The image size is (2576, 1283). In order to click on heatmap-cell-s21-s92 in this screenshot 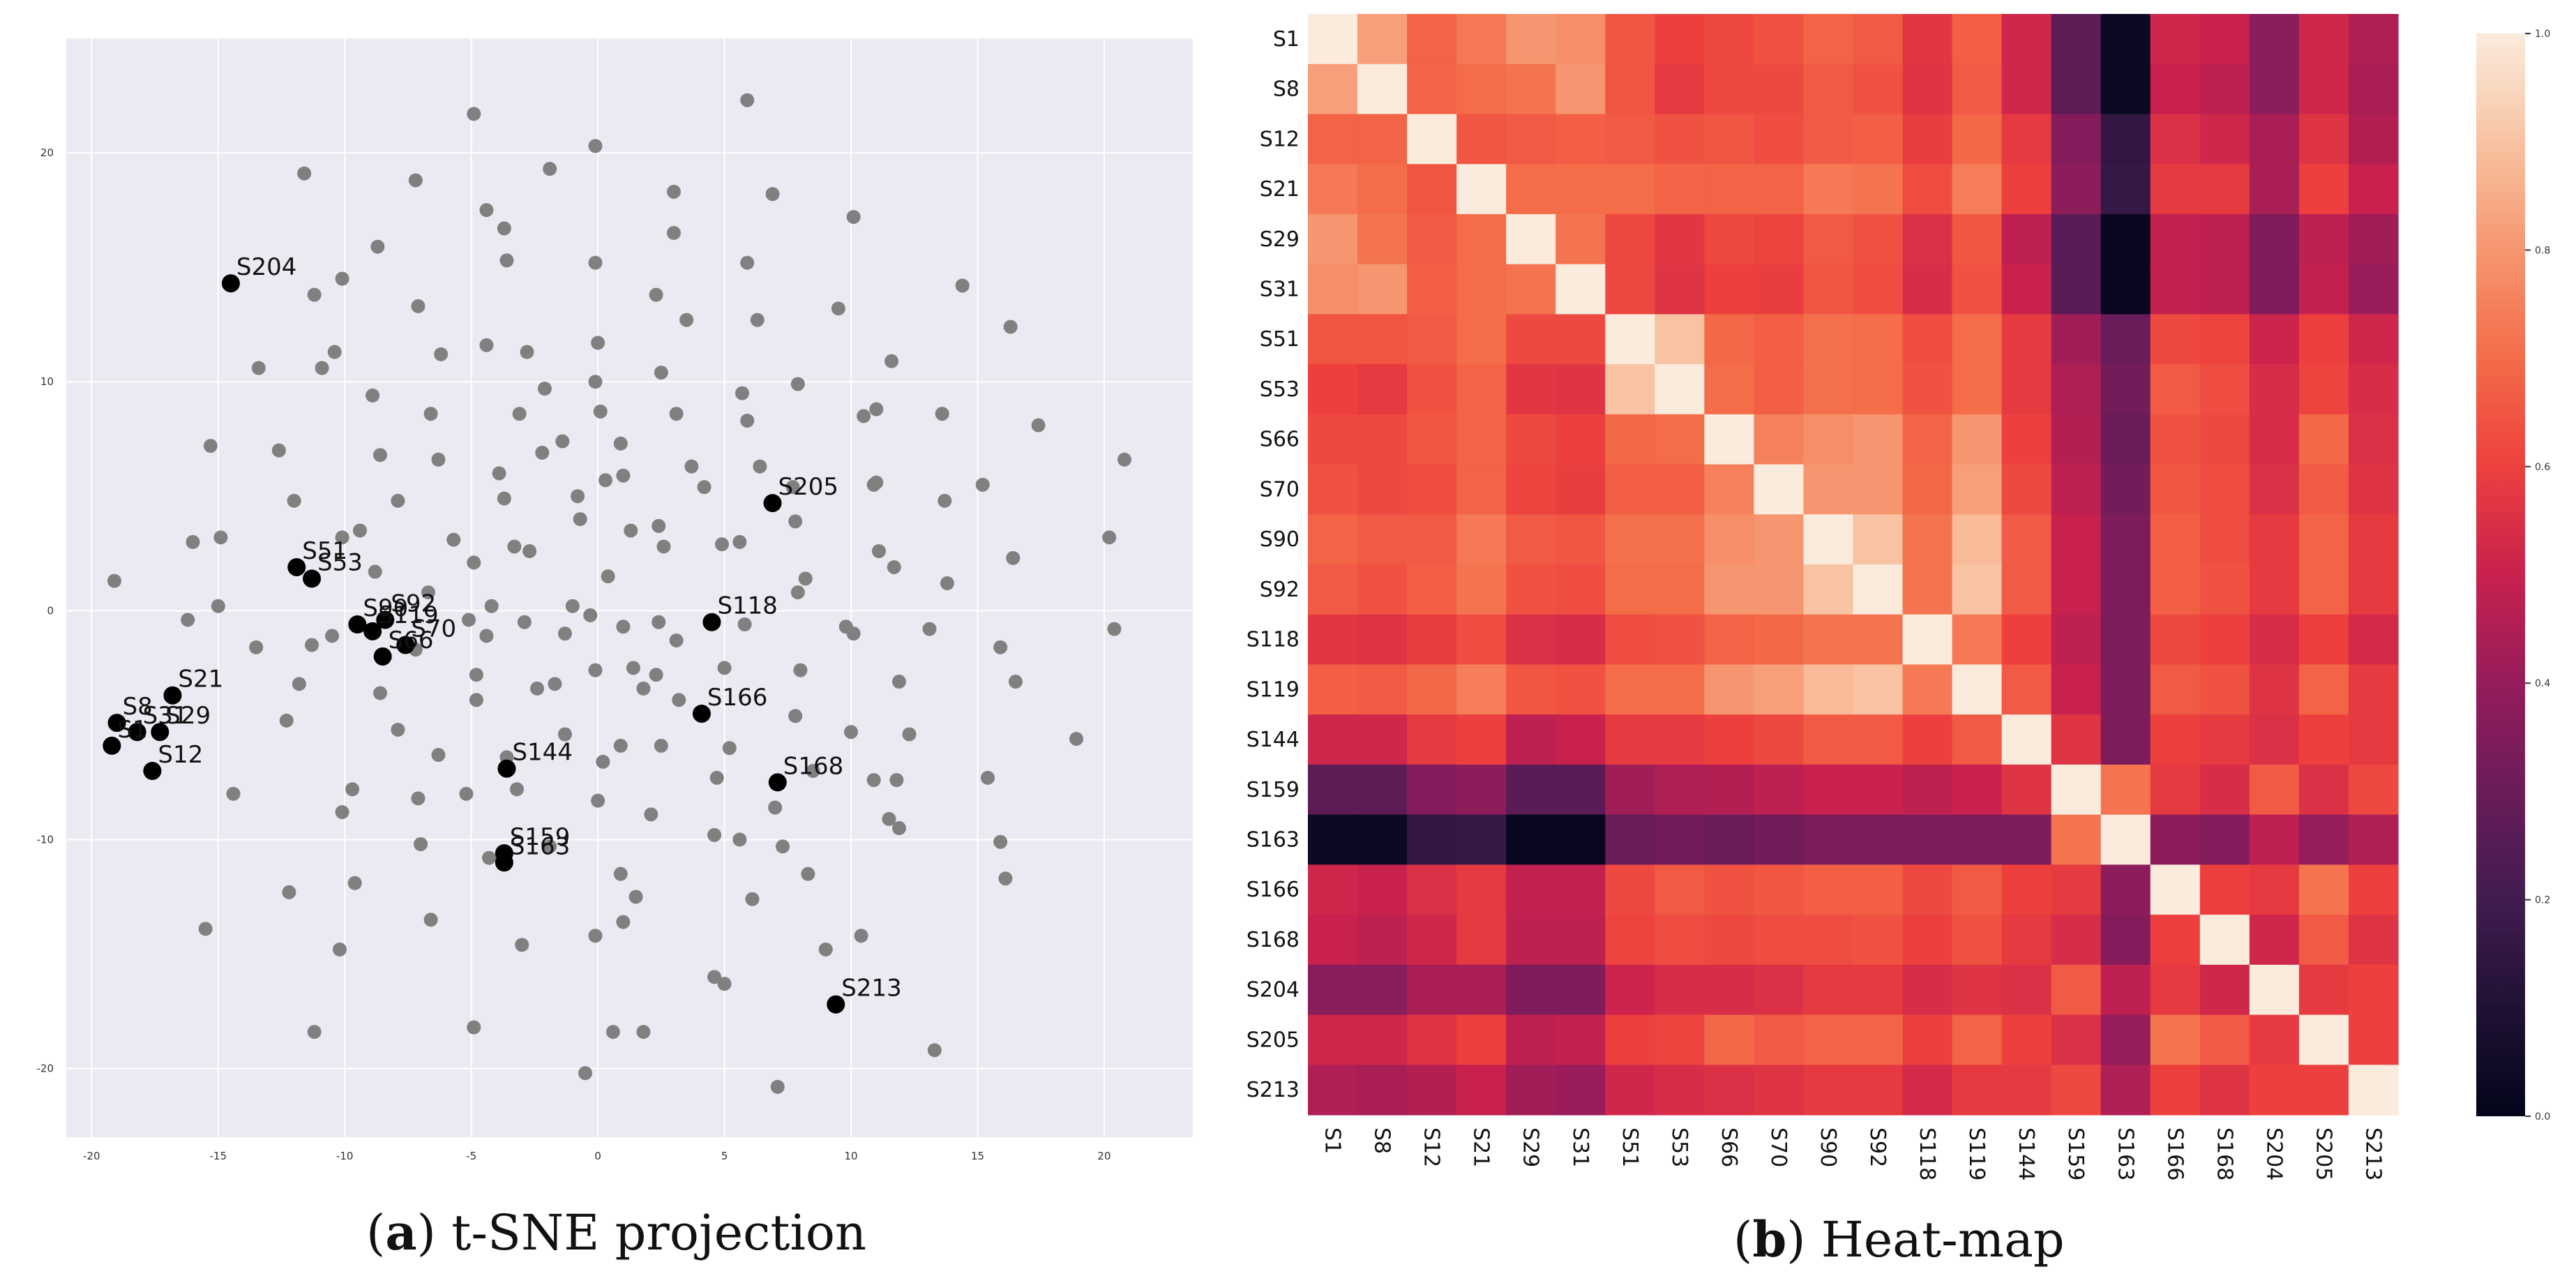, I will do `click(1878, 189)`.